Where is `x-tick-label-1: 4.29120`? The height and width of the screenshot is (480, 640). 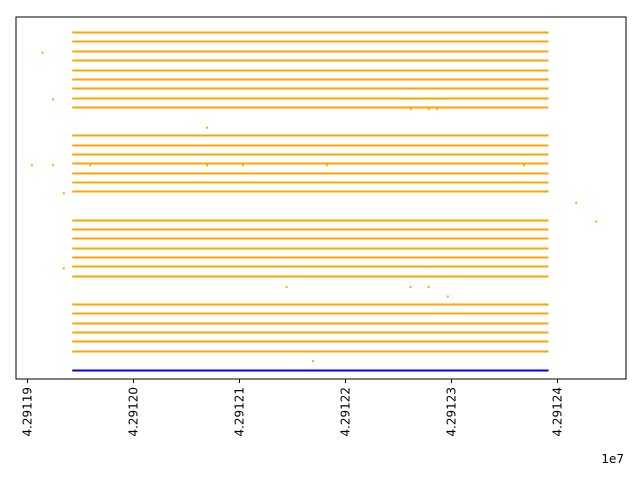 x-tick-label-1: 4.29120 is located at coordinates (134, 412).